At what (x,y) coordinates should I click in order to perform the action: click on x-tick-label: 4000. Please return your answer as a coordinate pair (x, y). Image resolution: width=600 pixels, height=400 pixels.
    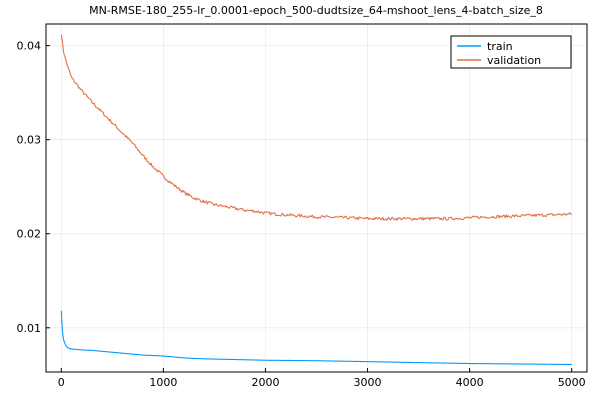
    Looking at the image, I should click on (470, 382).